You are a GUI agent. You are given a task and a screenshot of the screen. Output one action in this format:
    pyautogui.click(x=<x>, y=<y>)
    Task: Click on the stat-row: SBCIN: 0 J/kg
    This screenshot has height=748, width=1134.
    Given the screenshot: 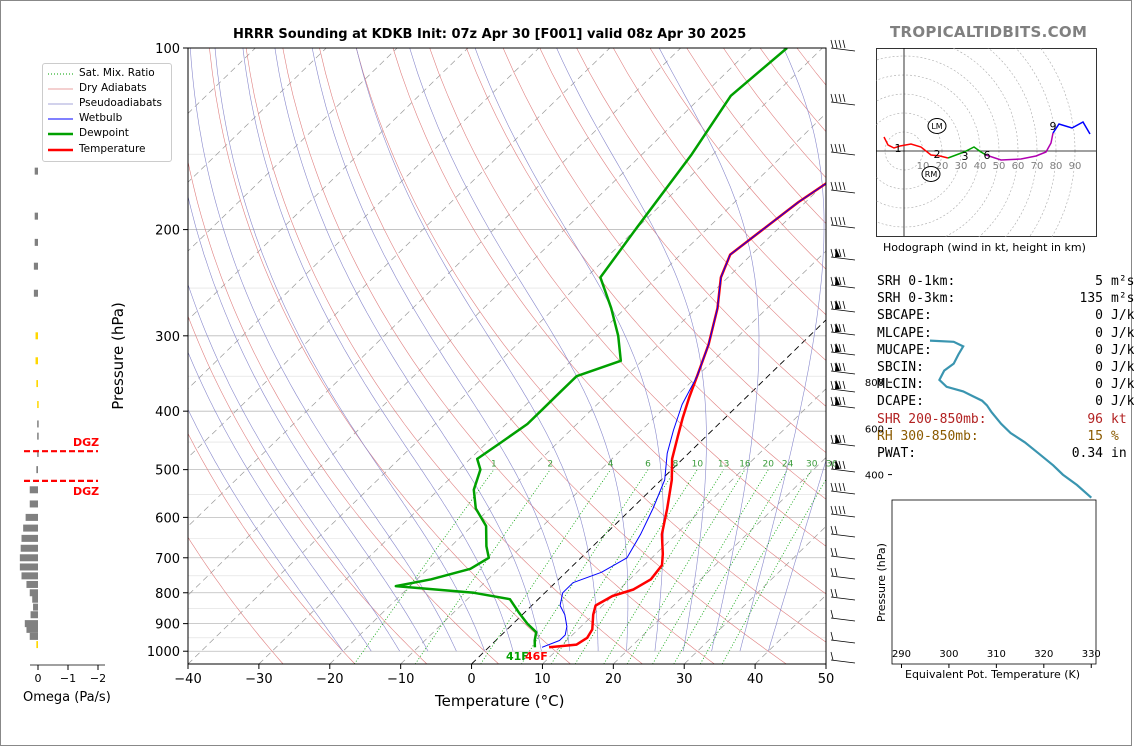 What is the action you would take?
    pyautogui.click(x=1005, y=367)
    